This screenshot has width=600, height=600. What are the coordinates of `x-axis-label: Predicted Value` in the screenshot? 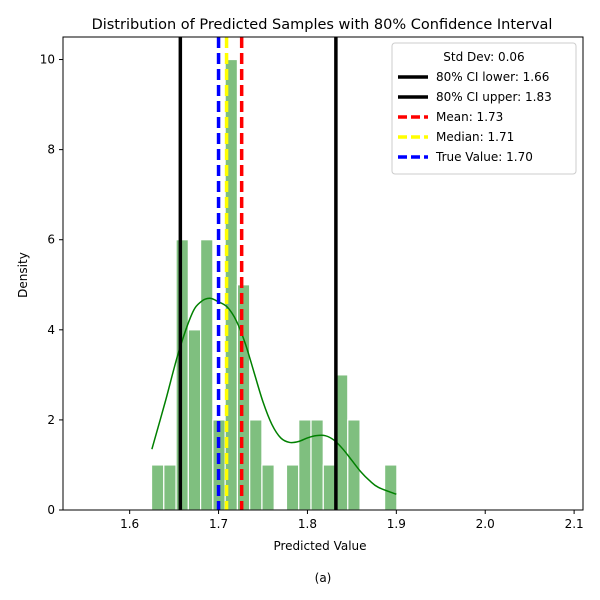 It's located at (319, 546).